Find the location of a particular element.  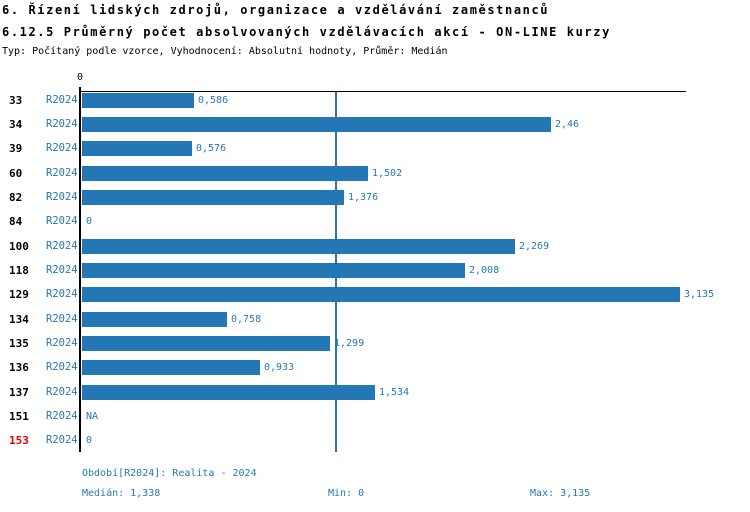

row-id-label: 118 is located at coordinates (19, 270).